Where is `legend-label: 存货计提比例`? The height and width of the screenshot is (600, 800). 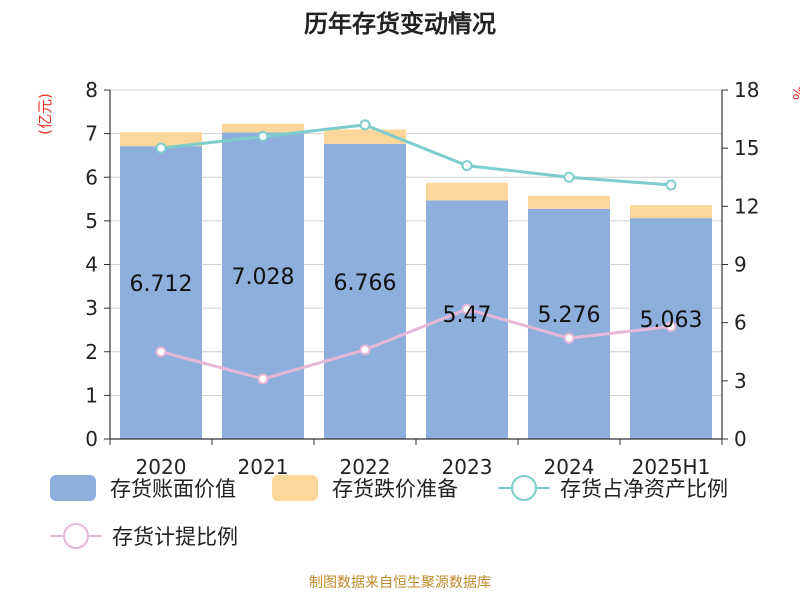 legend-label: 存货计提比例 is located at coordinates (175, 537).